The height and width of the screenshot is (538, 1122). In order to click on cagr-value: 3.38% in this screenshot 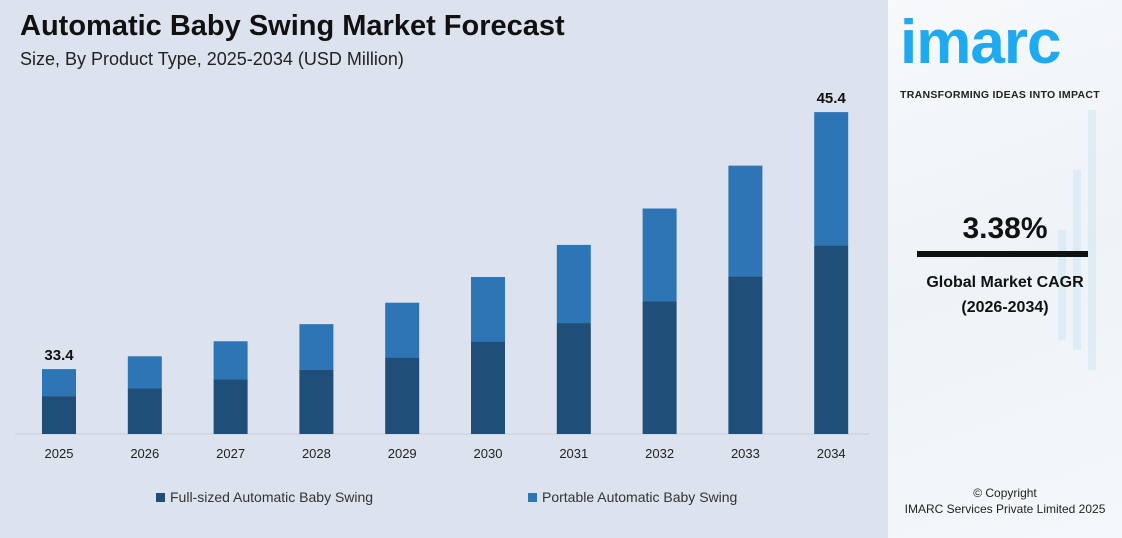, I will do `click(1005, 228)`.